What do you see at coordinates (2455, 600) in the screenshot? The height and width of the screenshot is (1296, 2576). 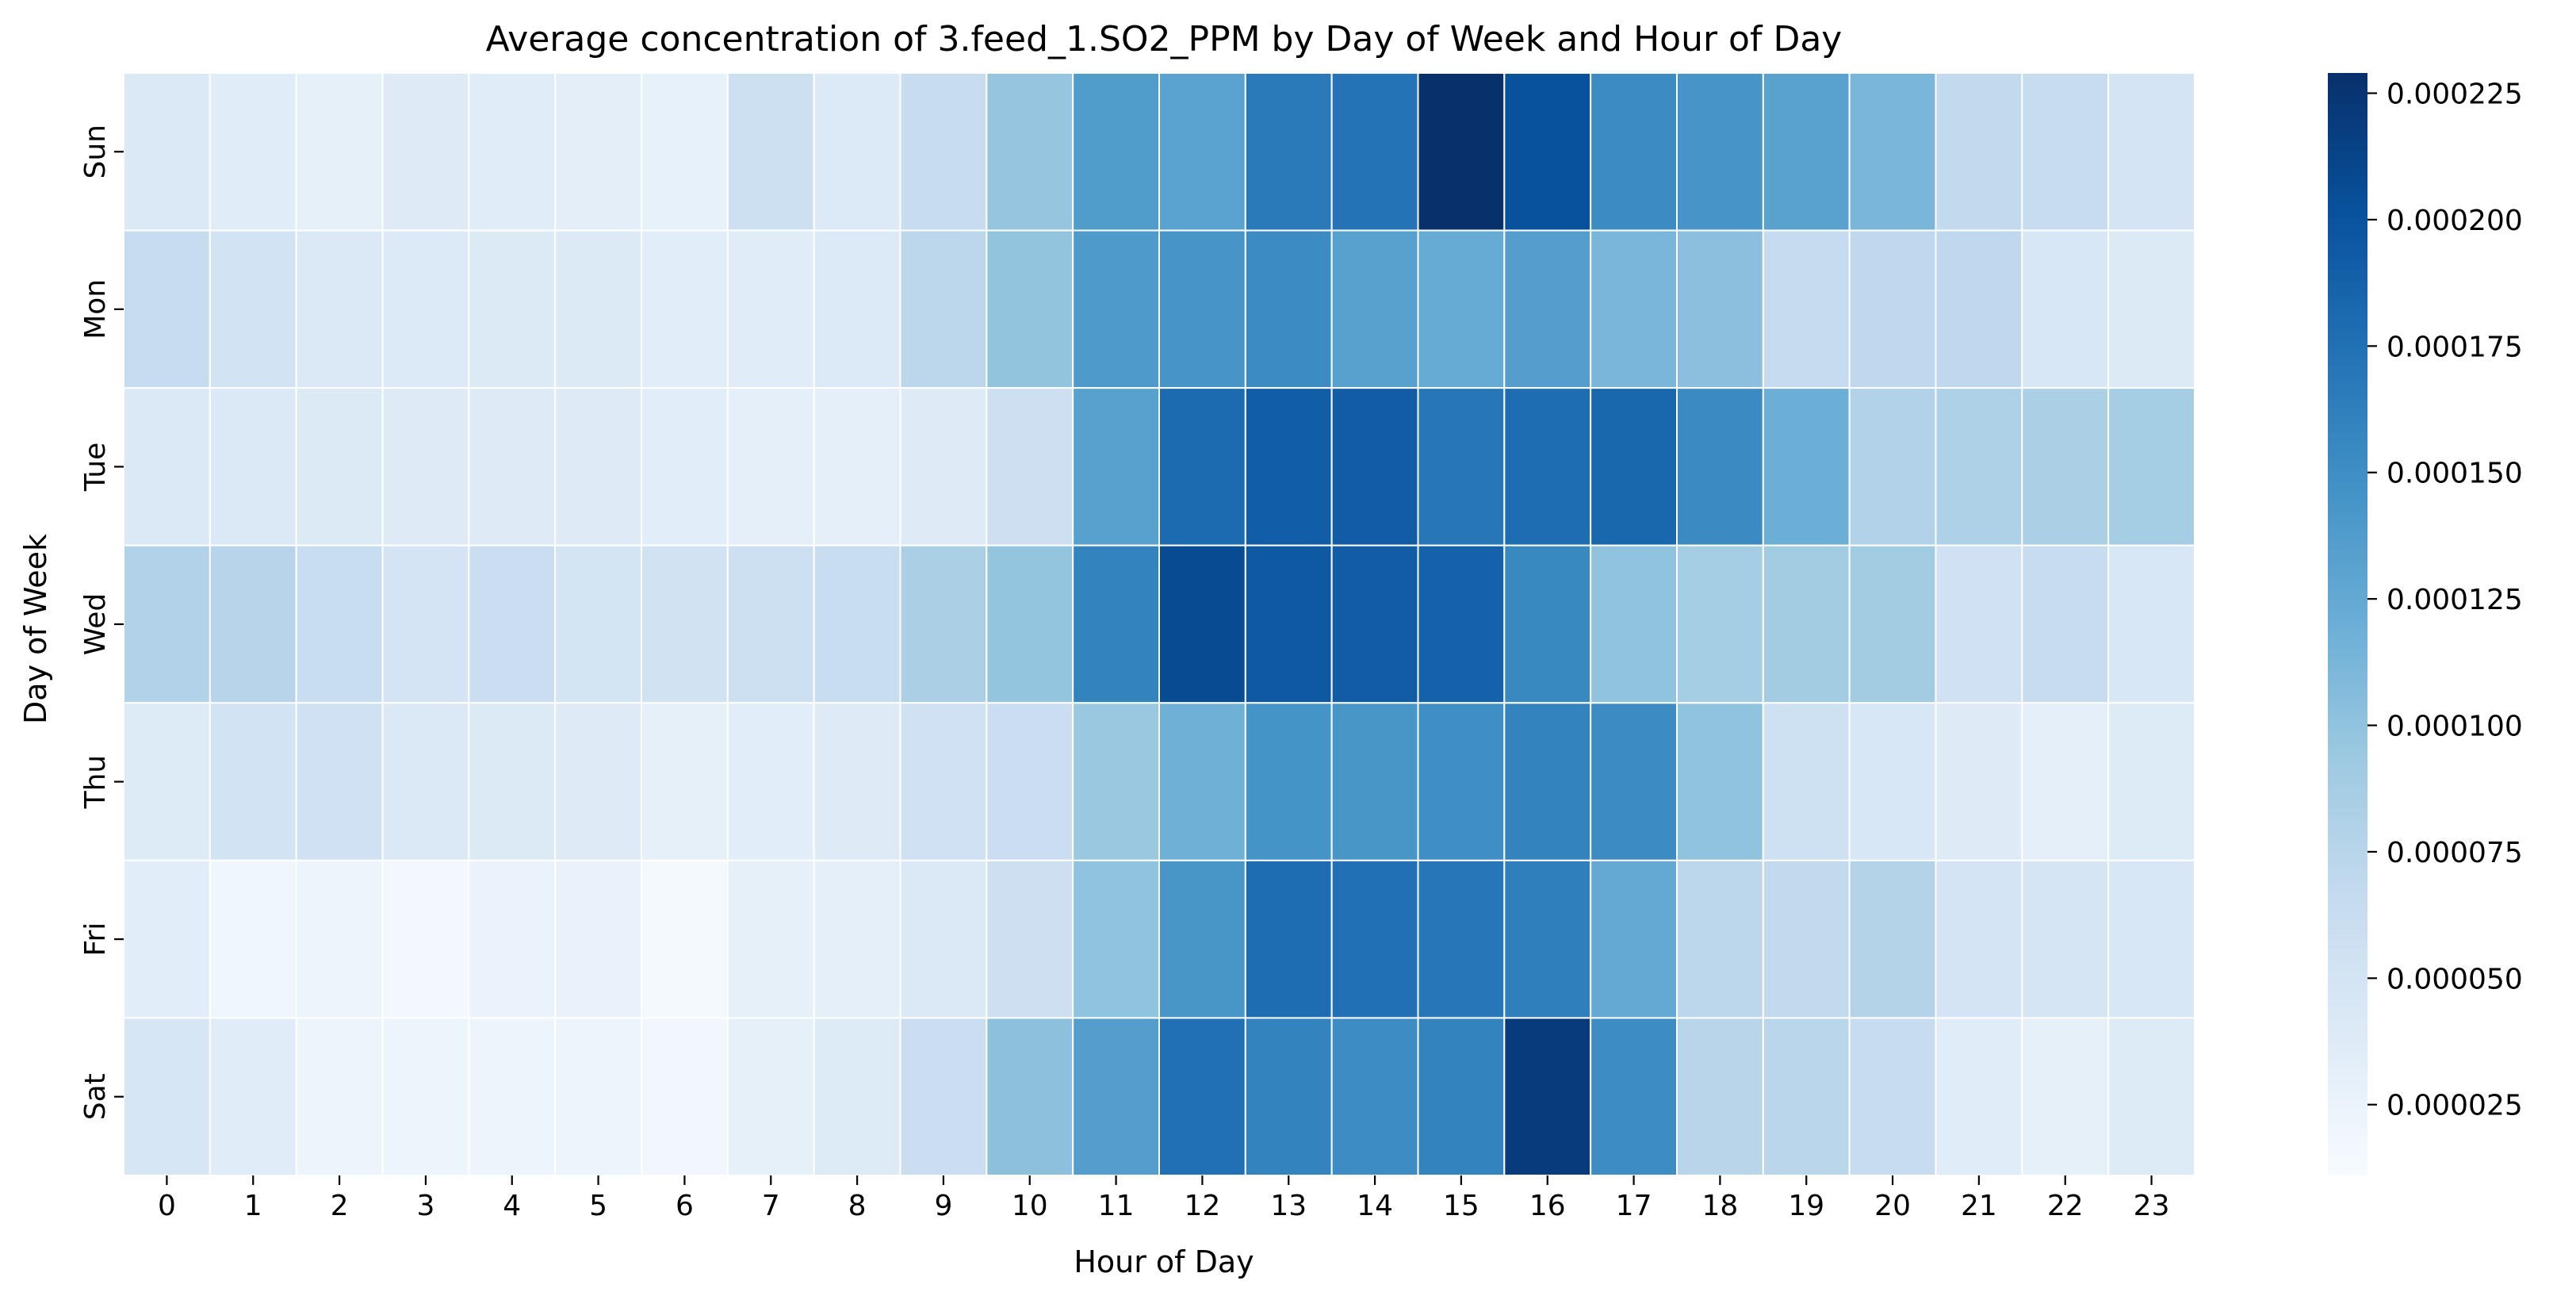 I see `colorbar-tick-label: 0.000125` at bounding box center [2455, 600].